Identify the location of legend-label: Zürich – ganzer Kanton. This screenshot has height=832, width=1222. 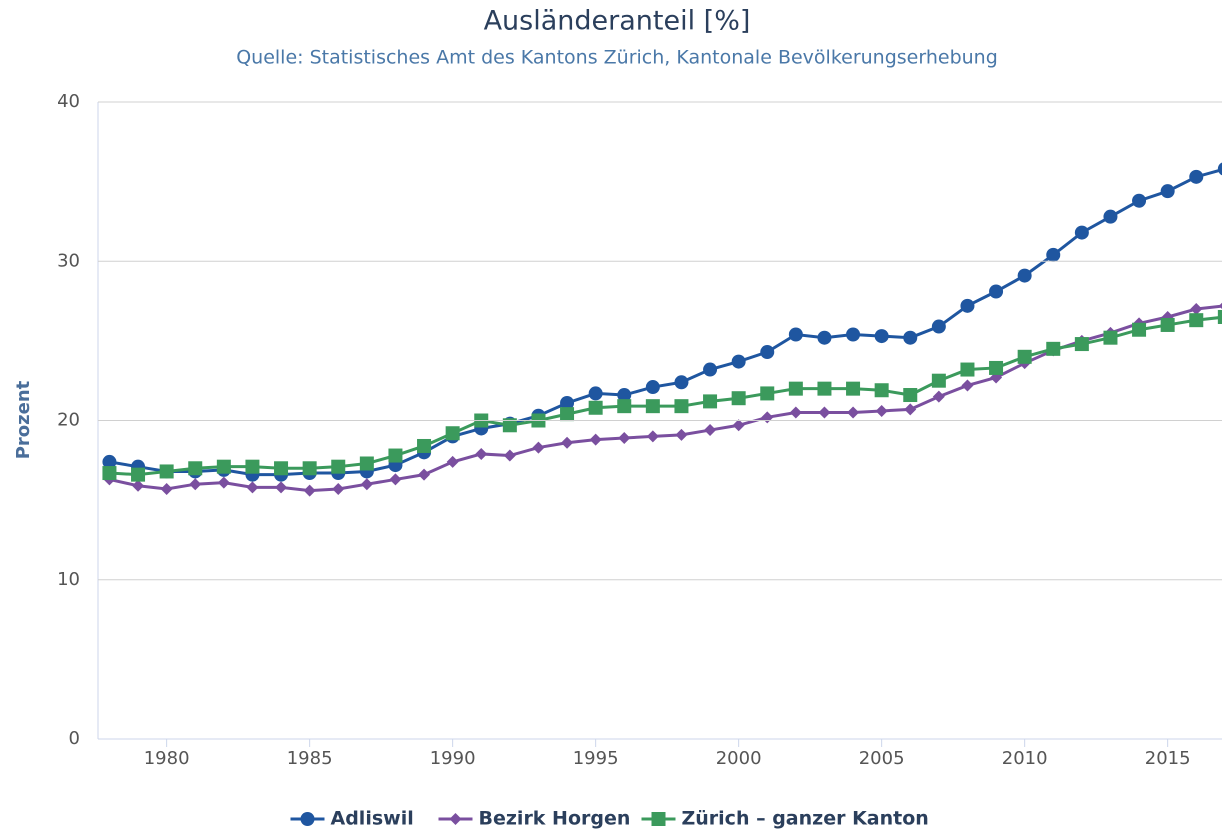
(805, 819).